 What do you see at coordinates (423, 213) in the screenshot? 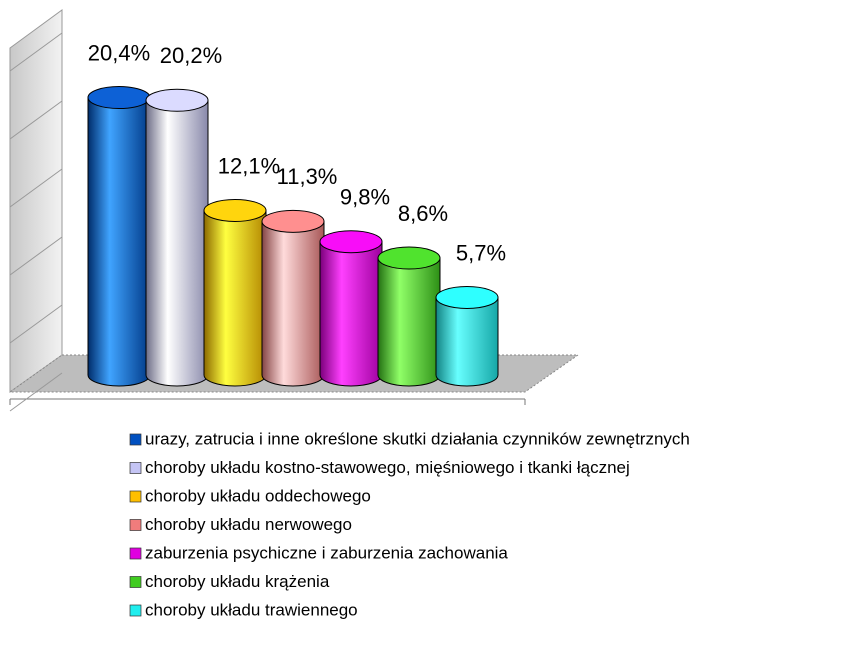
I see `value-label: 8,6%` at bounding box center [423, 213].